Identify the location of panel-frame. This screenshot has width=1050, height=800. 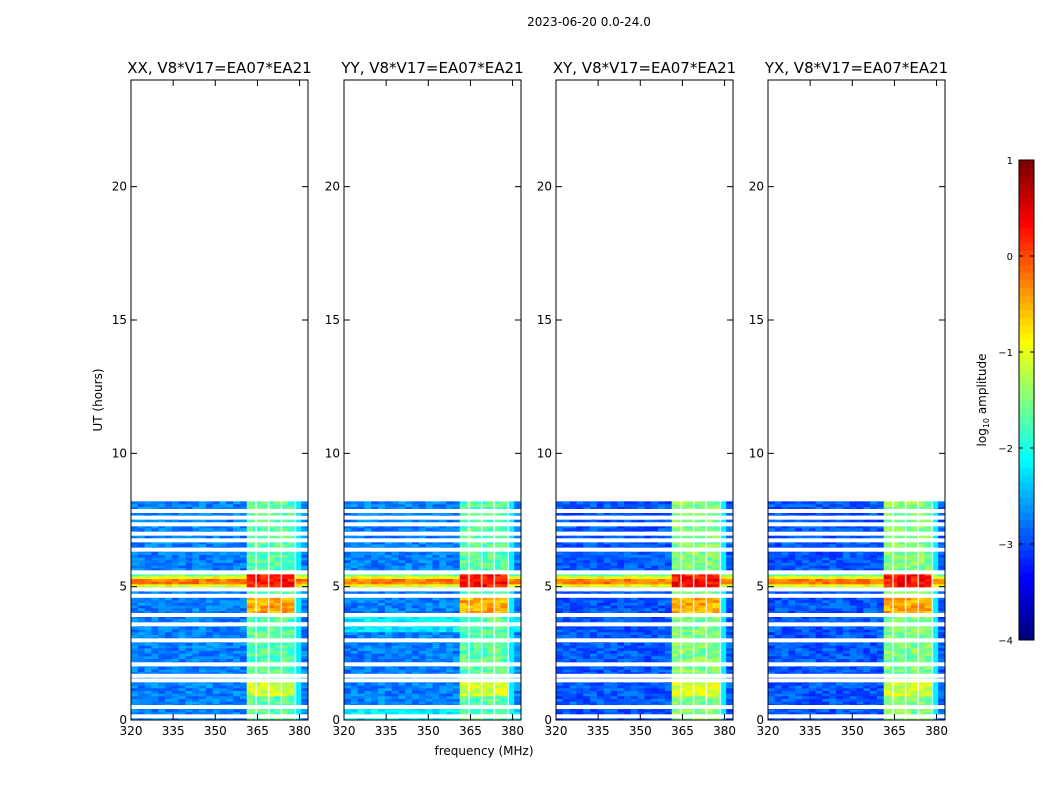
(219, 400).